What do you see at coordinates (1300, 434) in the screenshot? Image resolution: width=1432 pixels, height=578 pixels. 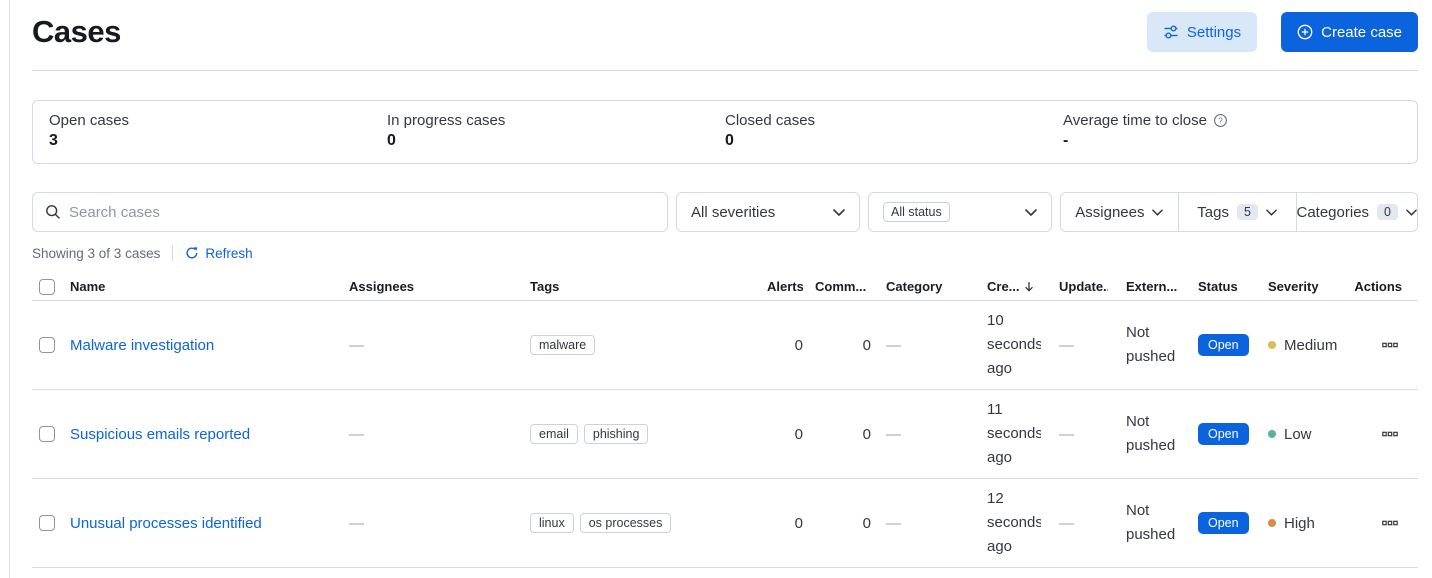 I see `severity-cell: Low` at bounding box center [1300, 434].